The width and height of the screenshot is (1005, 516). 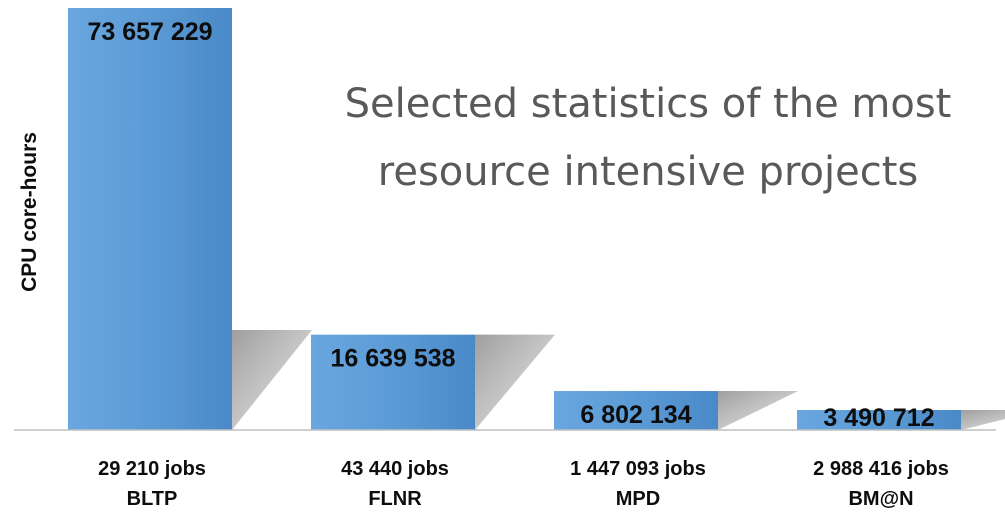 What do you see at coordinates (150, 219) in the screenshot?
I see `bar-bltp` at bounding box center [150, 219].